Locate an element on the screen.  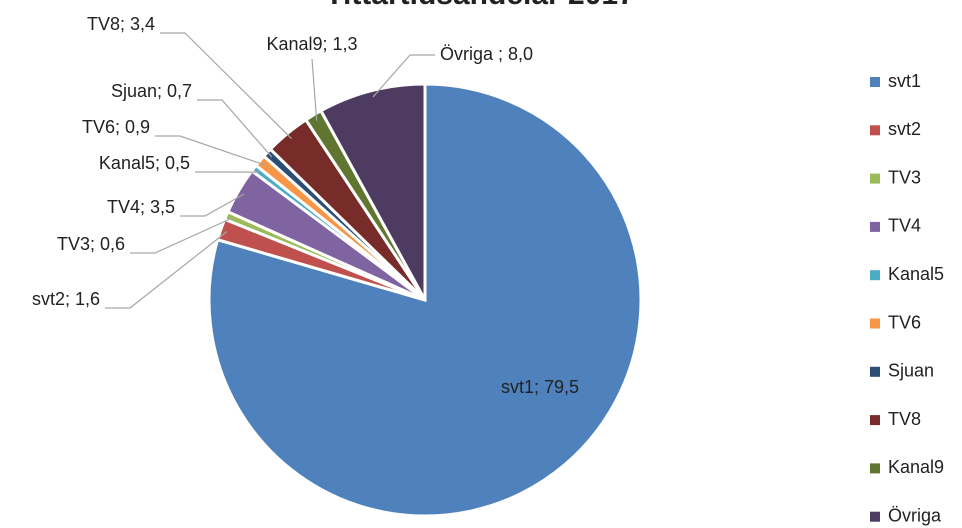
legend-label: svt1 is located at coordinates (904, 81).